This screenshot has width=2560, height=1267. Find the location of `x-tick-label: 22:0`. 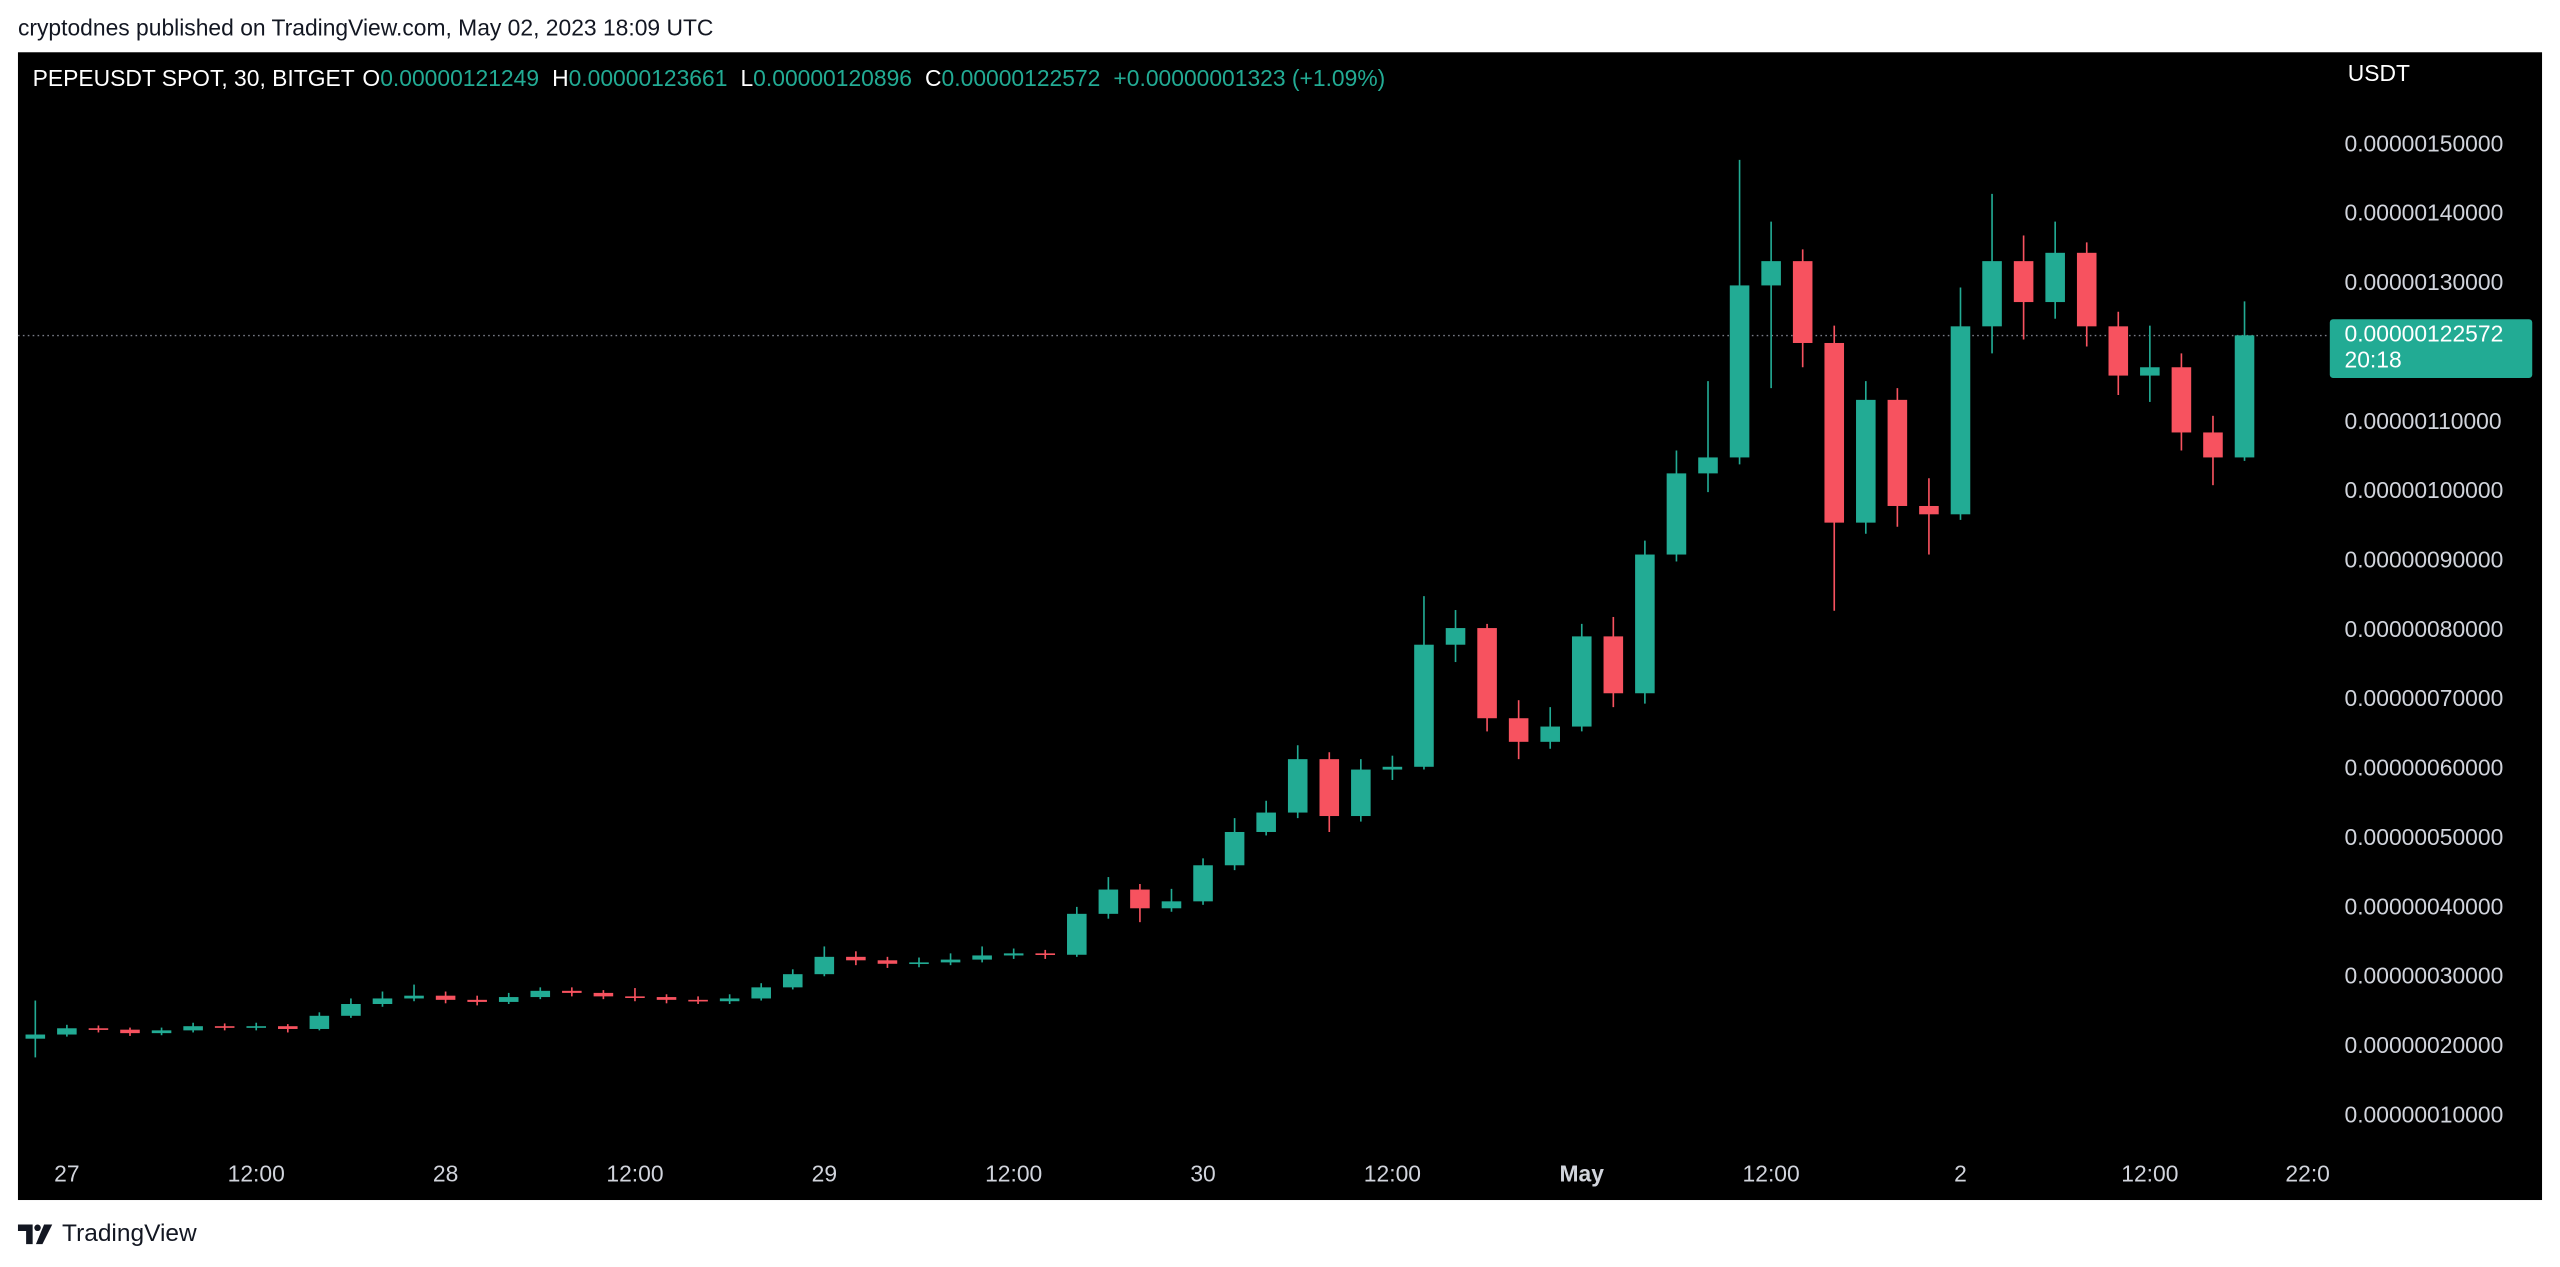

x-tick-label: 22:0 is located at coordinates (2307, 1174).